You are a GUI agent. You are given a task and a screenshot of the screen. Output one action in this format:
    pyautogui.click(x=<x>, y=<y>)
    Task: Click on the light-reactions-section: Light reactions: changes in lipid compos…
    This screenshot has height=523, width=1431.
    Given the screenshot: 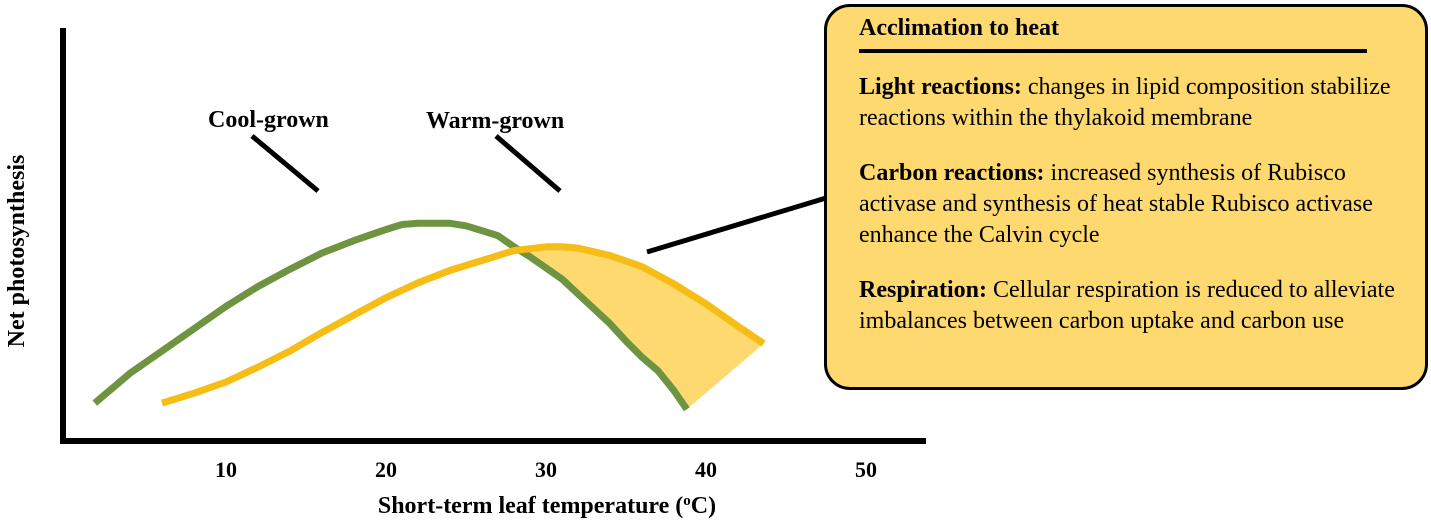 What is the action you would take?
    pyautogui.click(x=1129, y=103)
    